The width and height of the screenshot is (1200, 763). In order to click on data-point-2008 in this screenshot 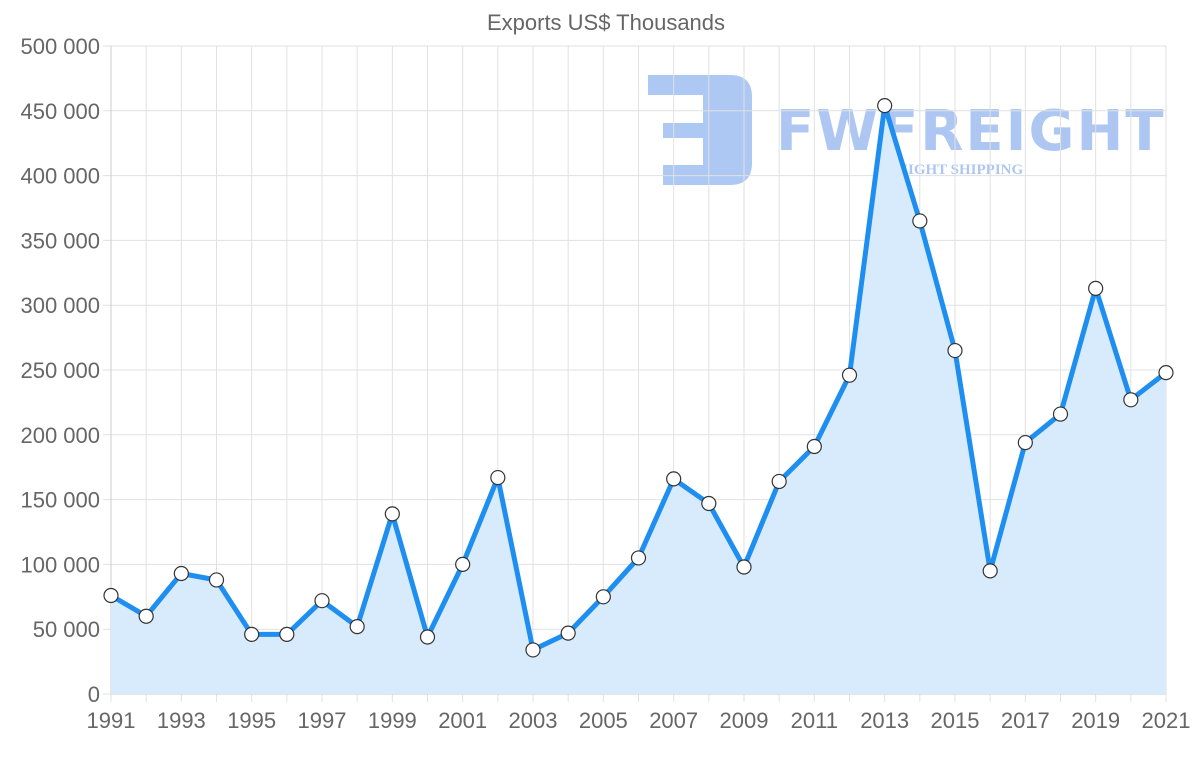, I will do `click(709, 503)`.